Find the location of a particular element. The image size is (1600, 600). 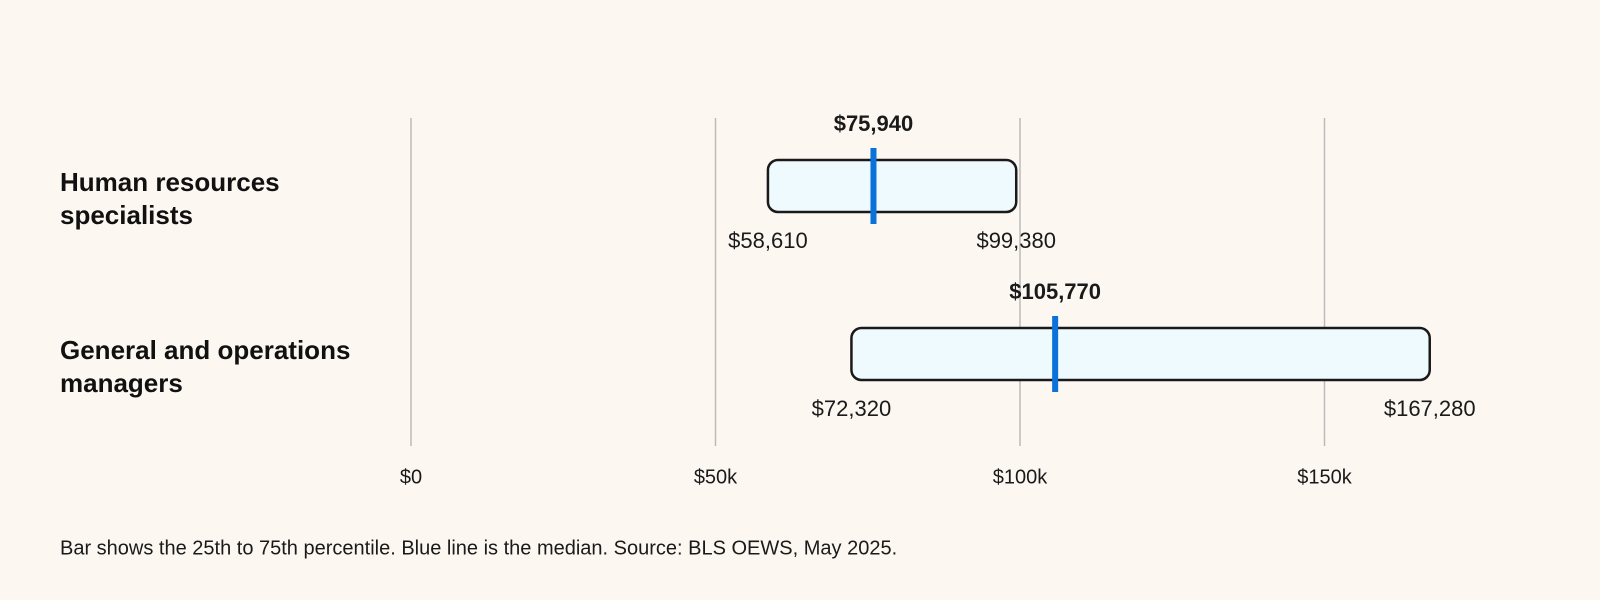

median-label: $105,770 is located at coordinates (1055, 291).